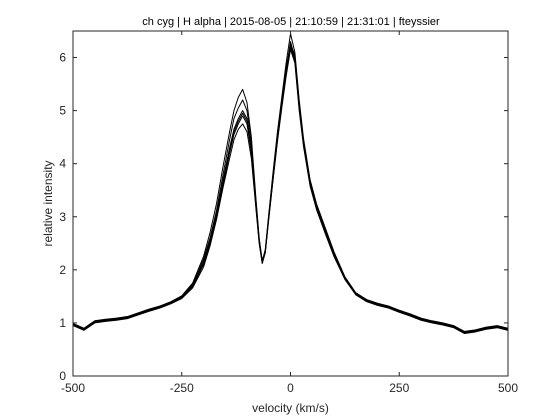 This screenshot has height=420, width=560. I want to click on x-tick-label: 500, so click(508, 388).